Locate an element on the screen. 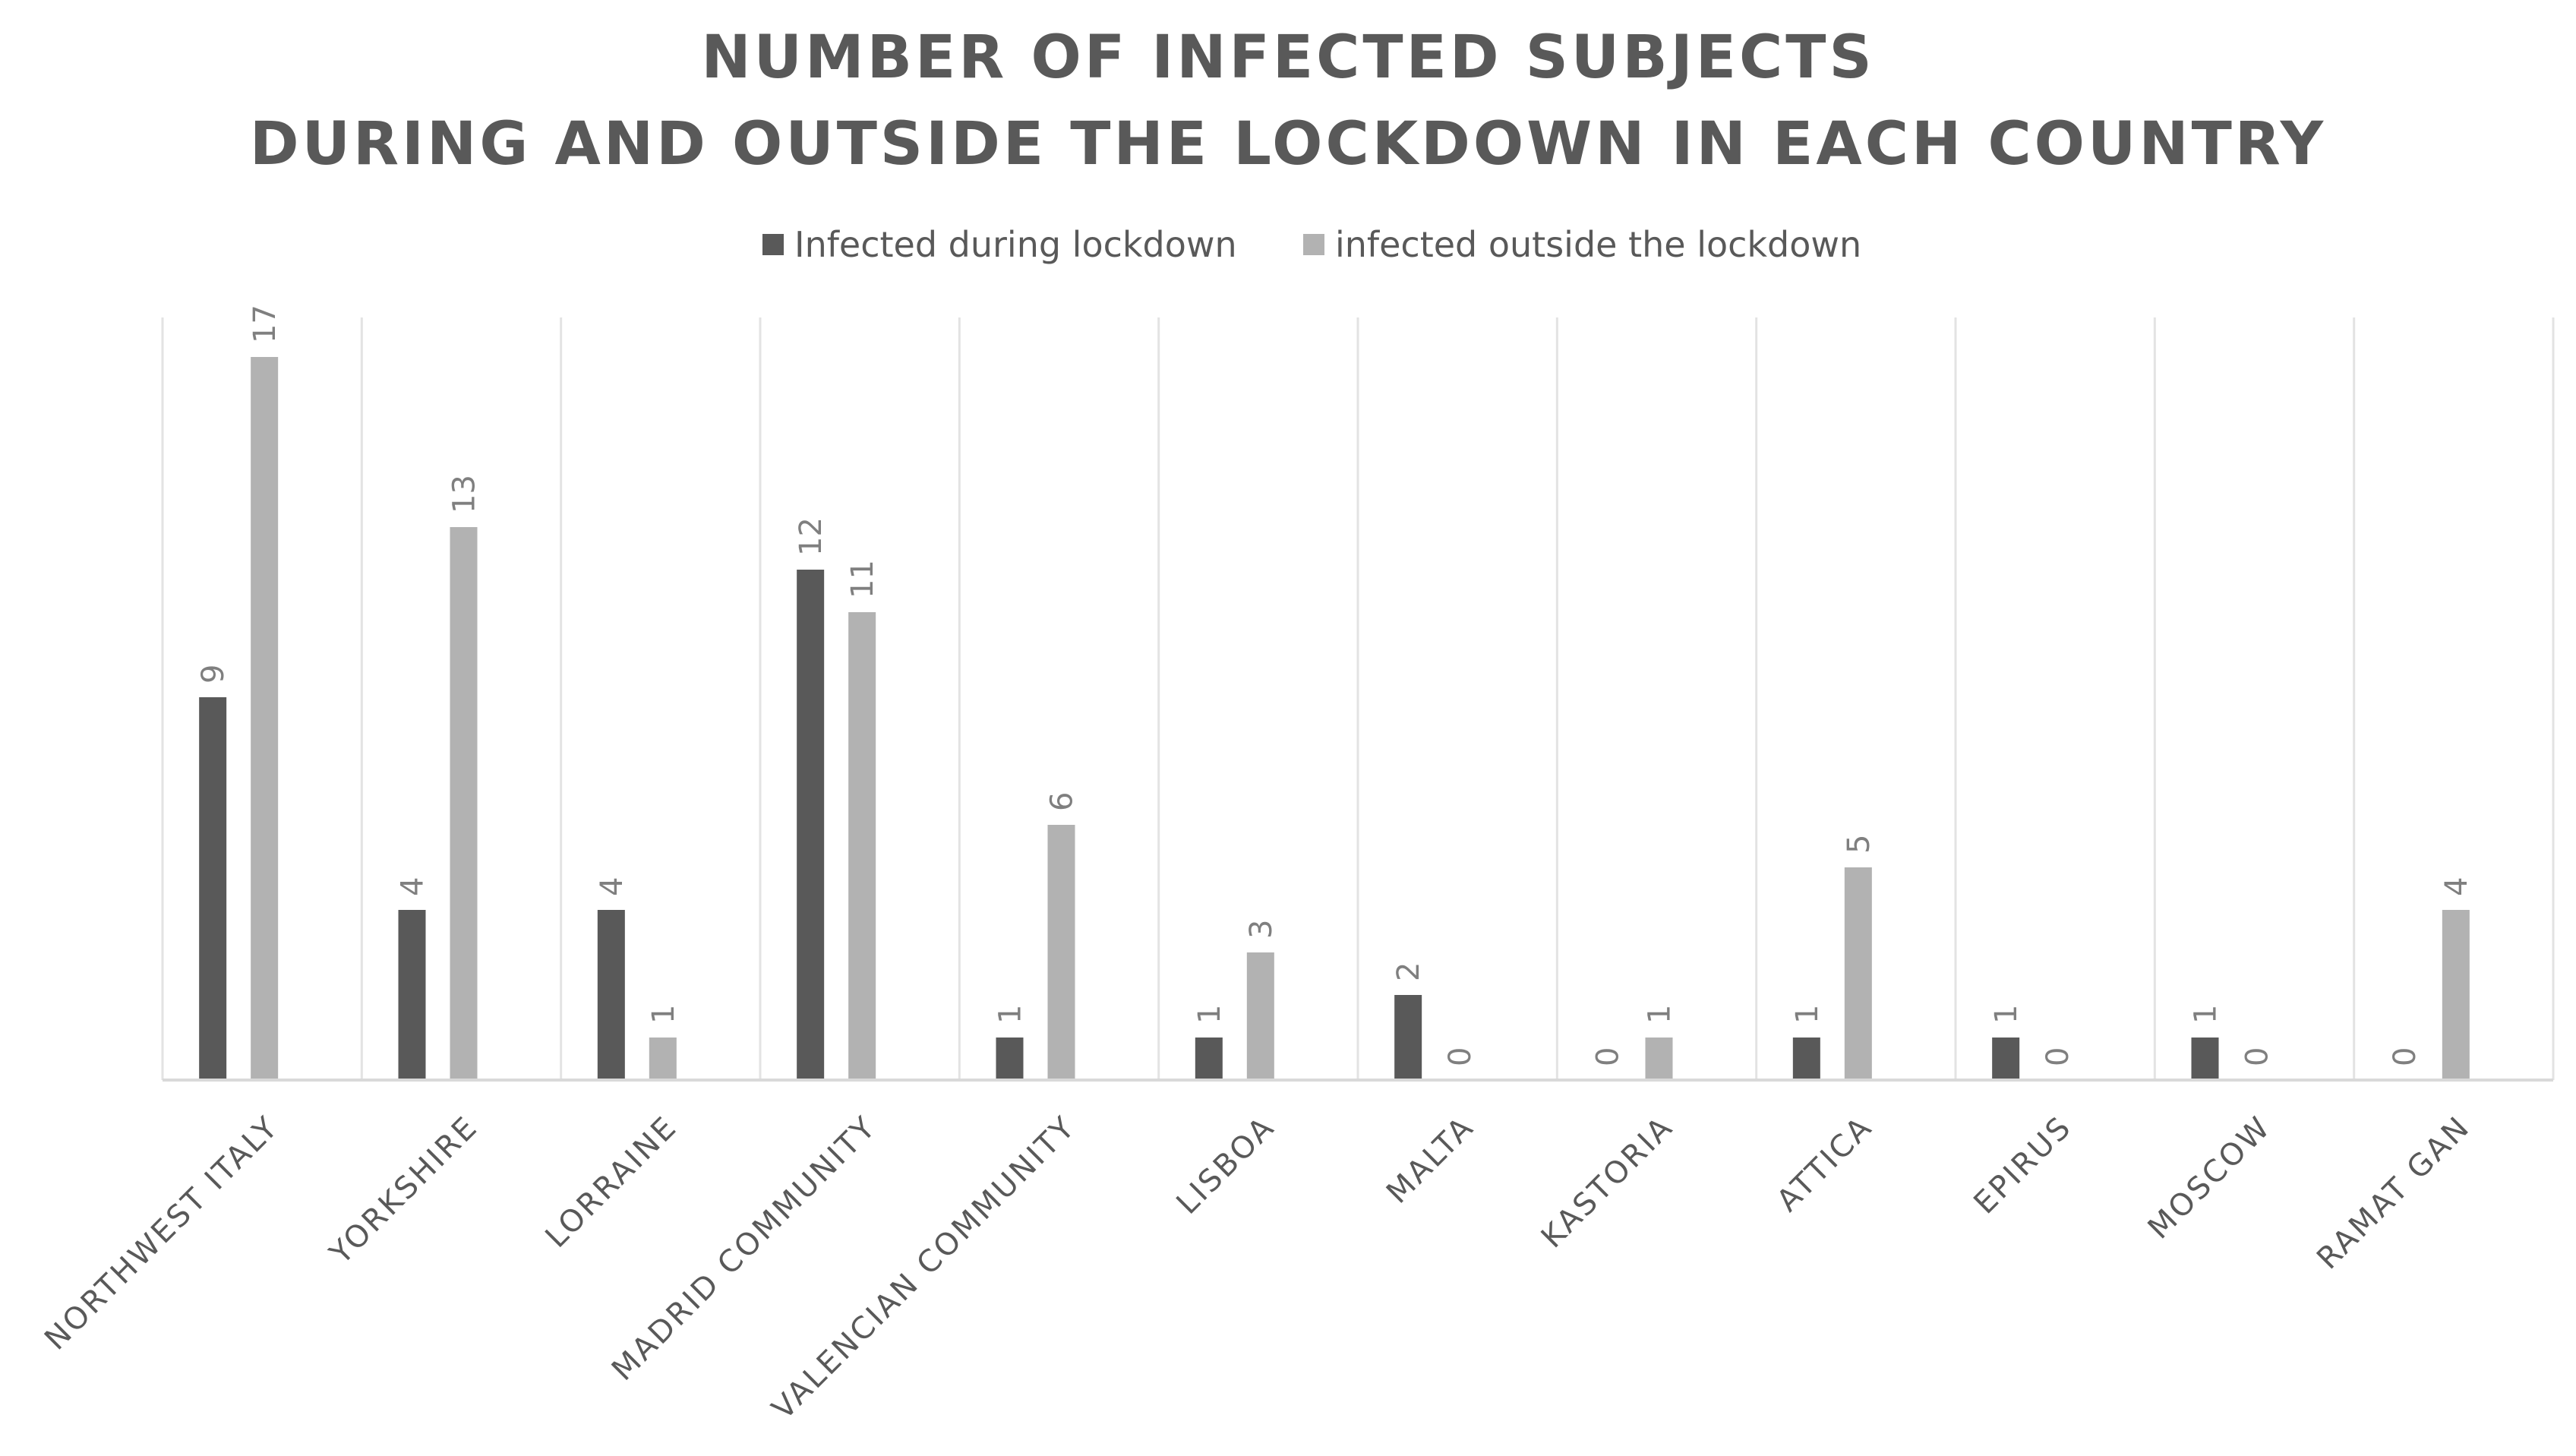  data-label-series-2-7: 1 is located at coordinates (1660, 1014).